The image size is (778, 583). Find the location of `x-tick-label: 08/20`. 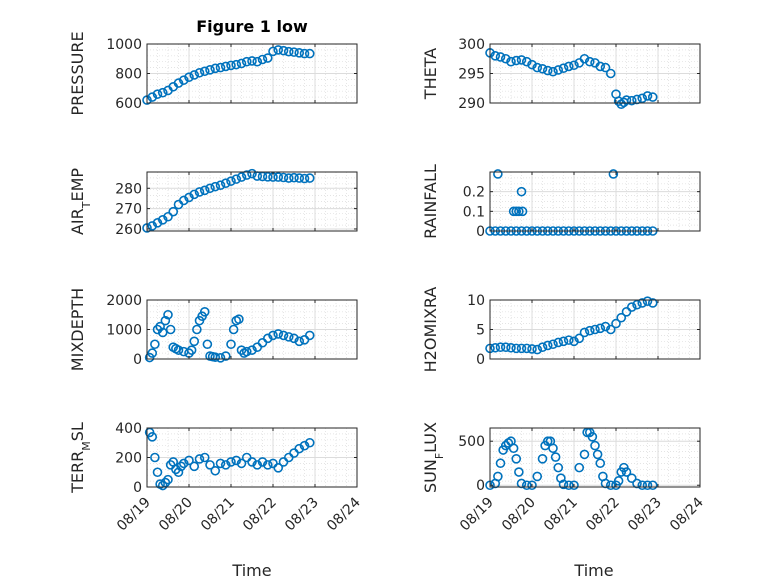

x-tick-label: 08/20 is located at coordinates (176, 515).